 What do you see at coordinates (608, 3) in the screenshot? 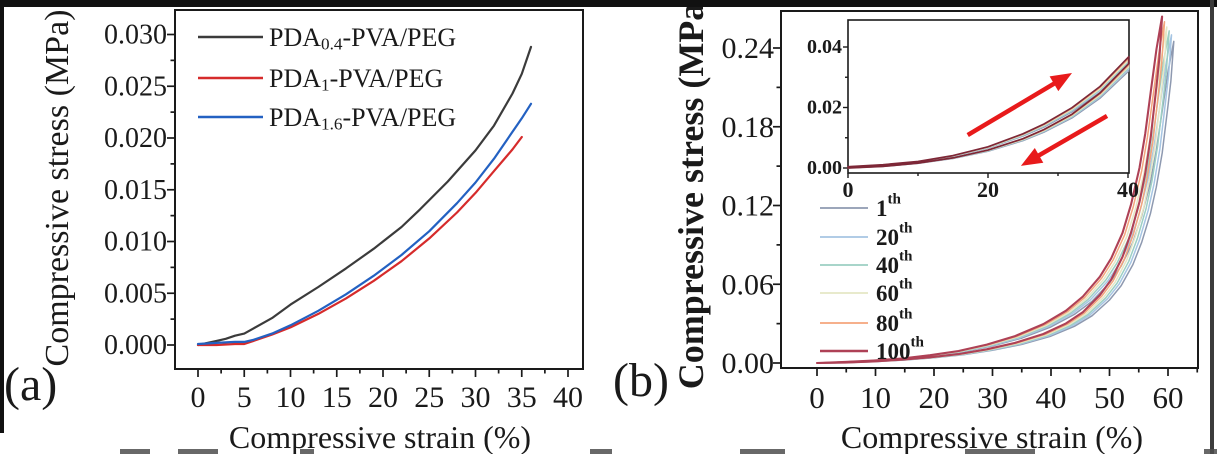
I see `figure-top-border` at bounding box center [608, 3].